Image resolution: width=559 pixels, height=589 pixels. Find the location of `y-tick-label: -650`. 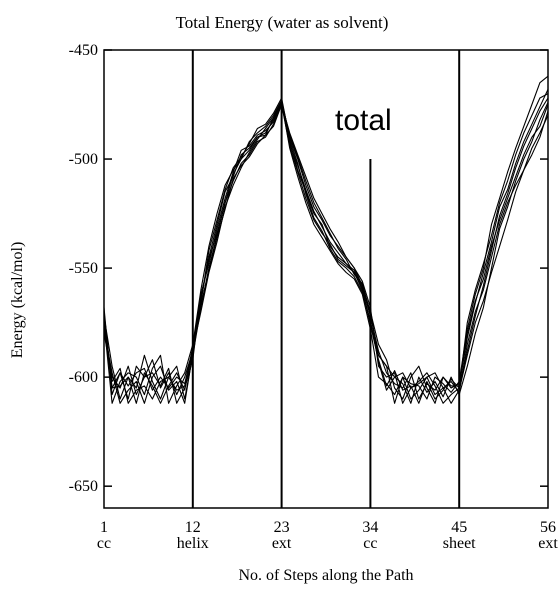

y-tick-label: -650 is located at coordinates (83, 486).